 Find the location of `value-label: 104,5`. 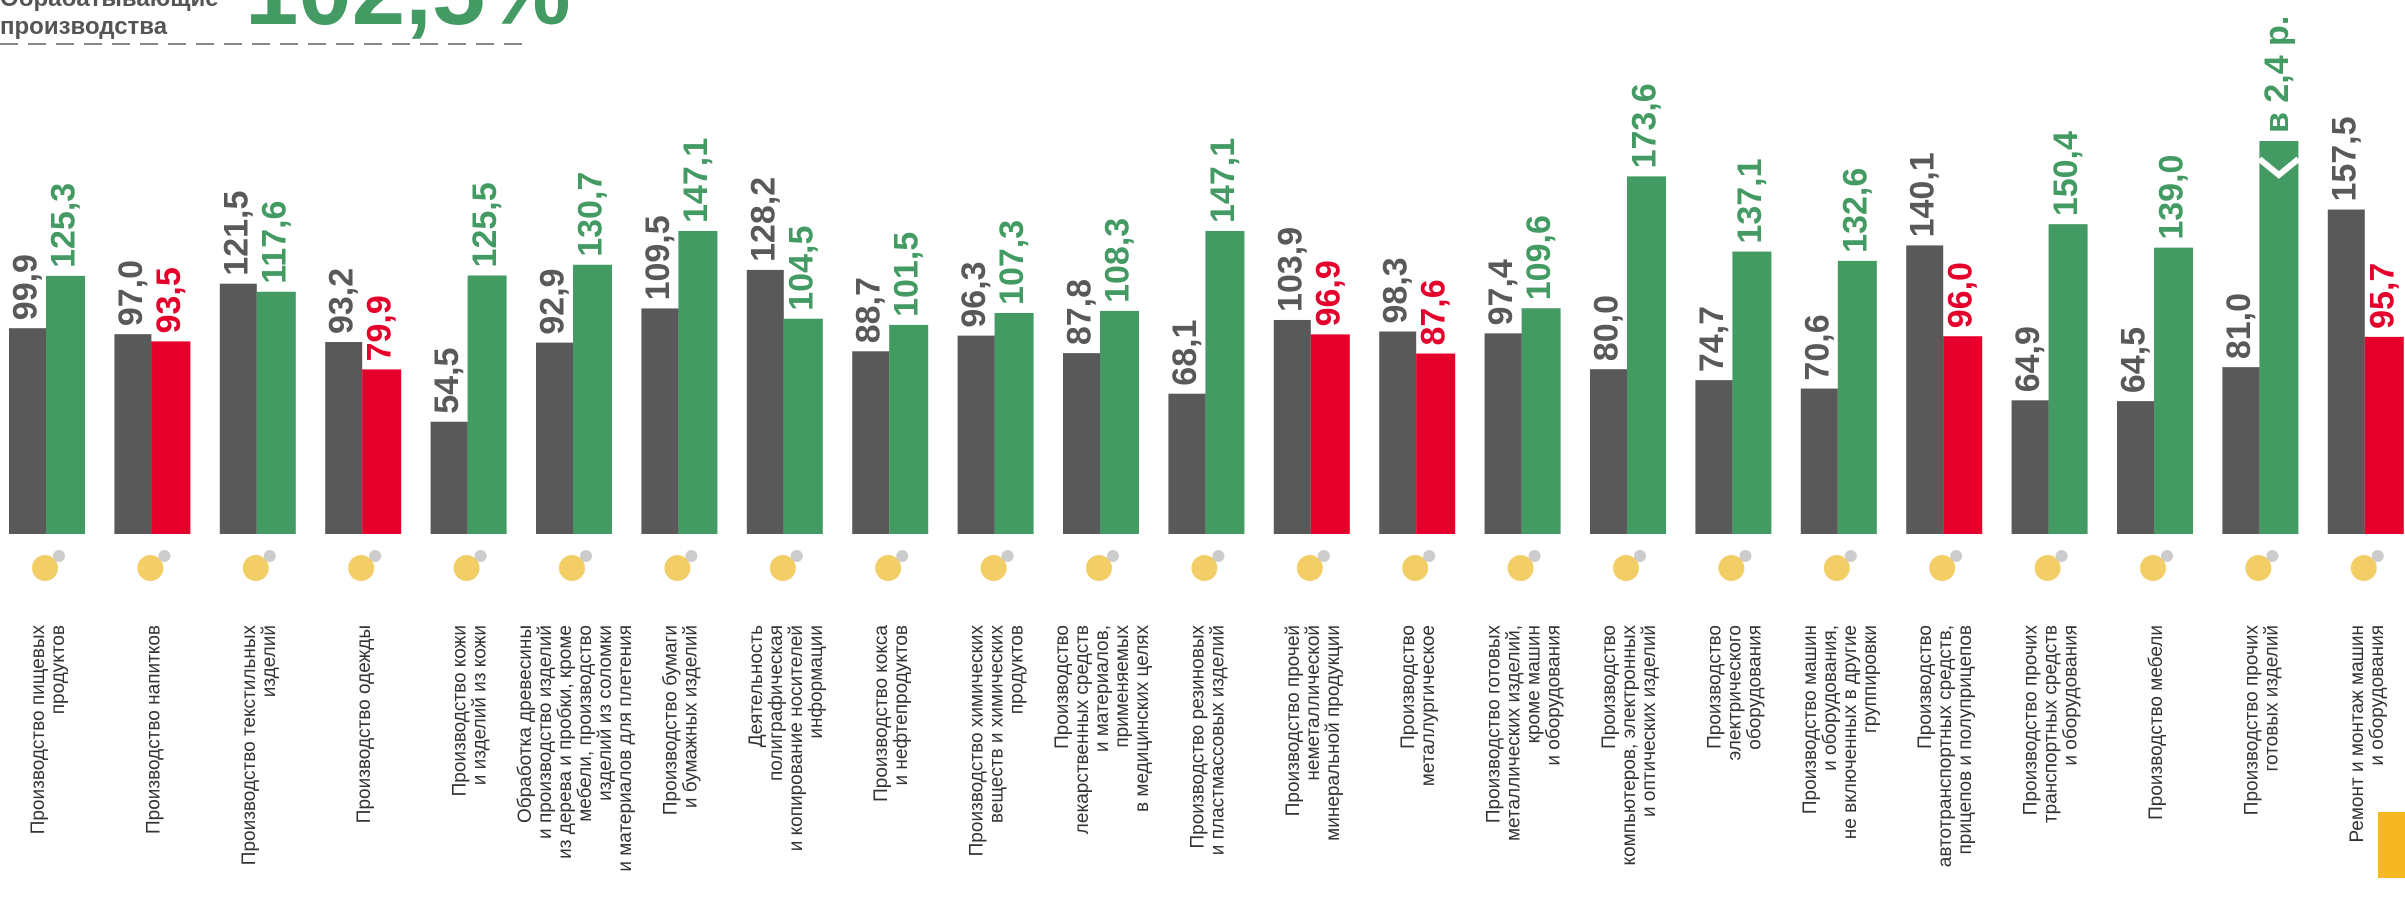

value-label: 104,5 is located at coordinates (801, 268).